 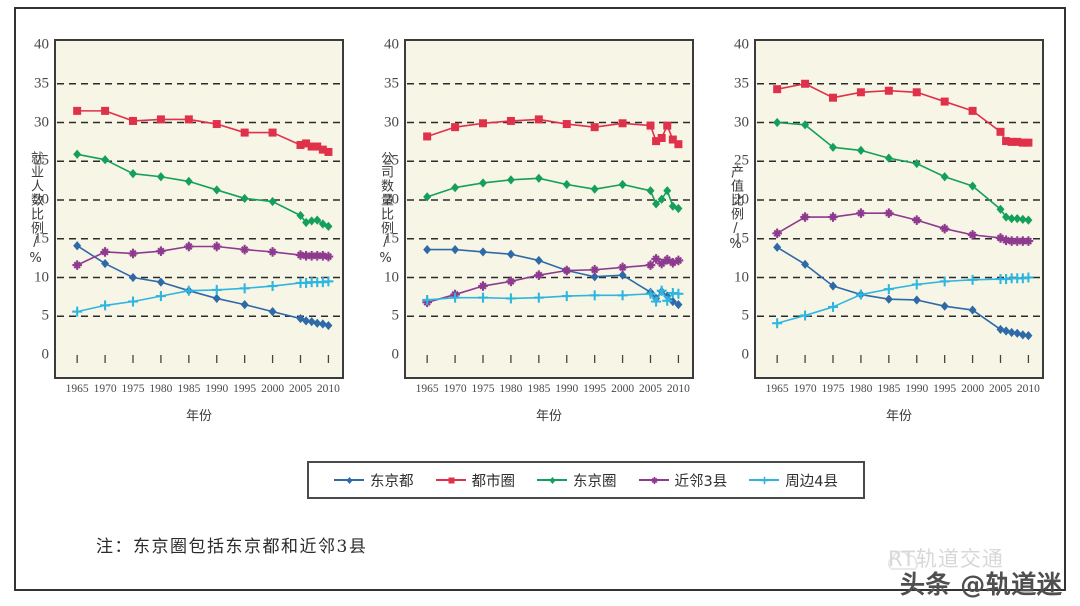 I want to click on cloud-icon, so click(x=902, y=560).